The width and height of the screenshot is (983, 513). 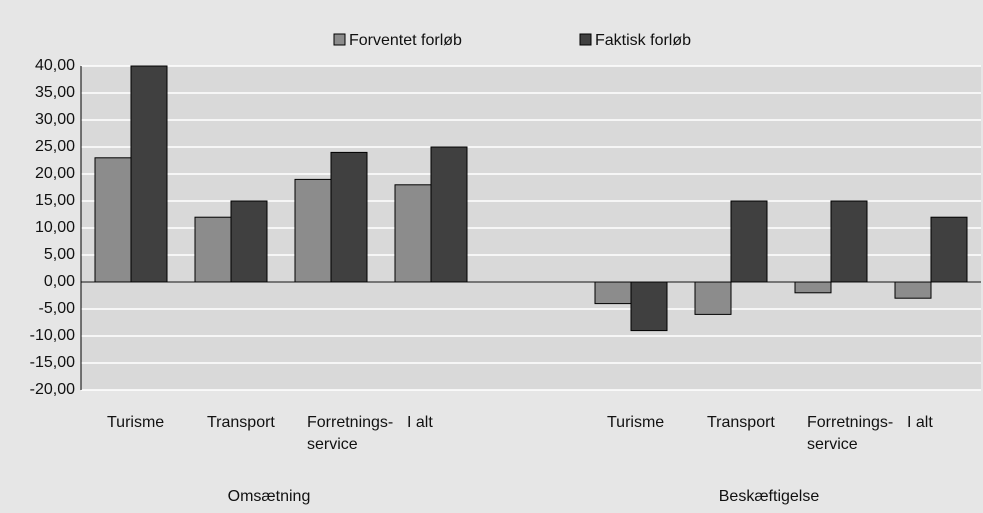 I want to click on y-tick-label: 0,00, so click(x=59, y=281).